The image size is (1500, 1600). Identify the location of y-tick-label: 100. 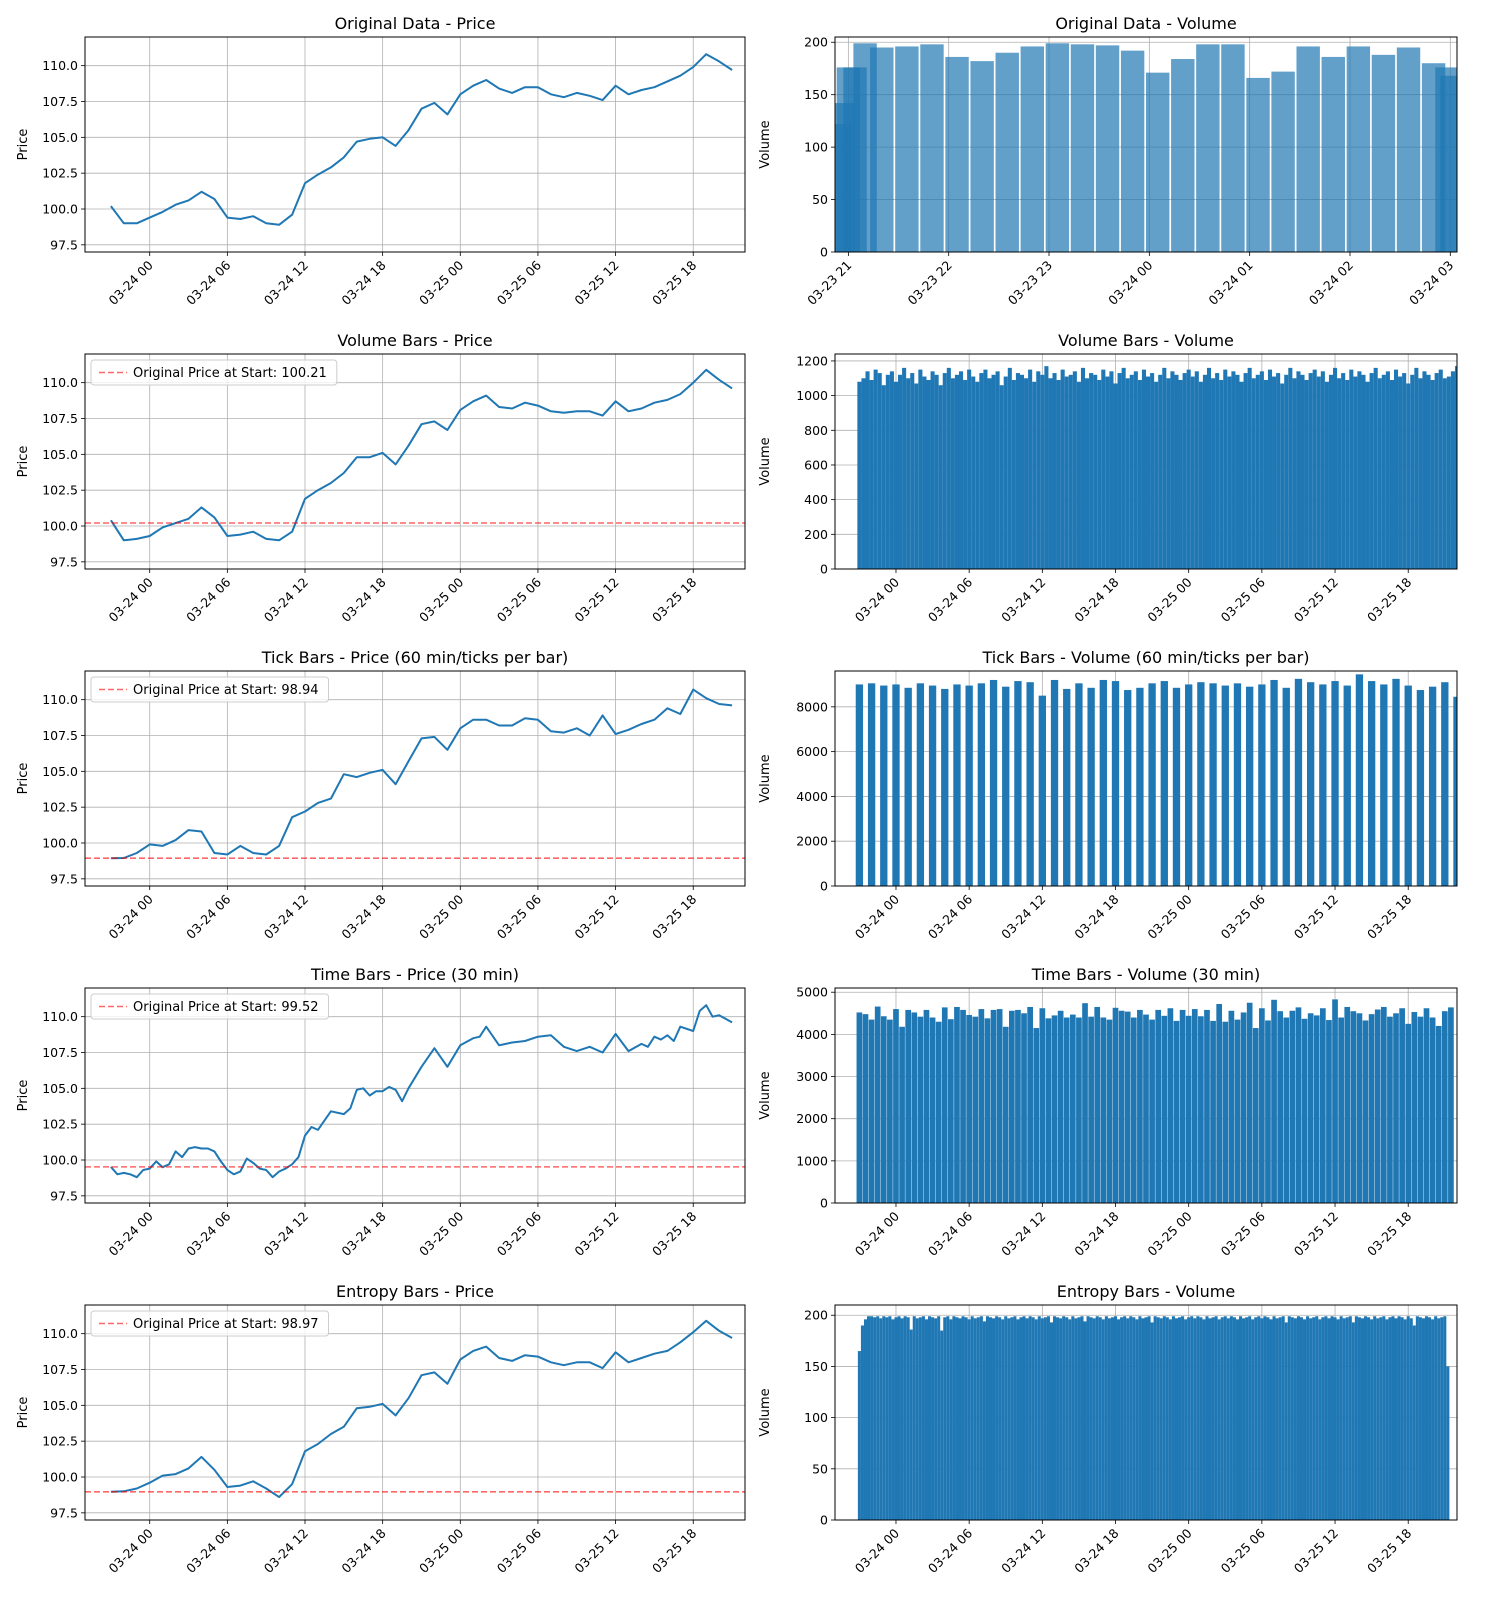
(816, 1417).